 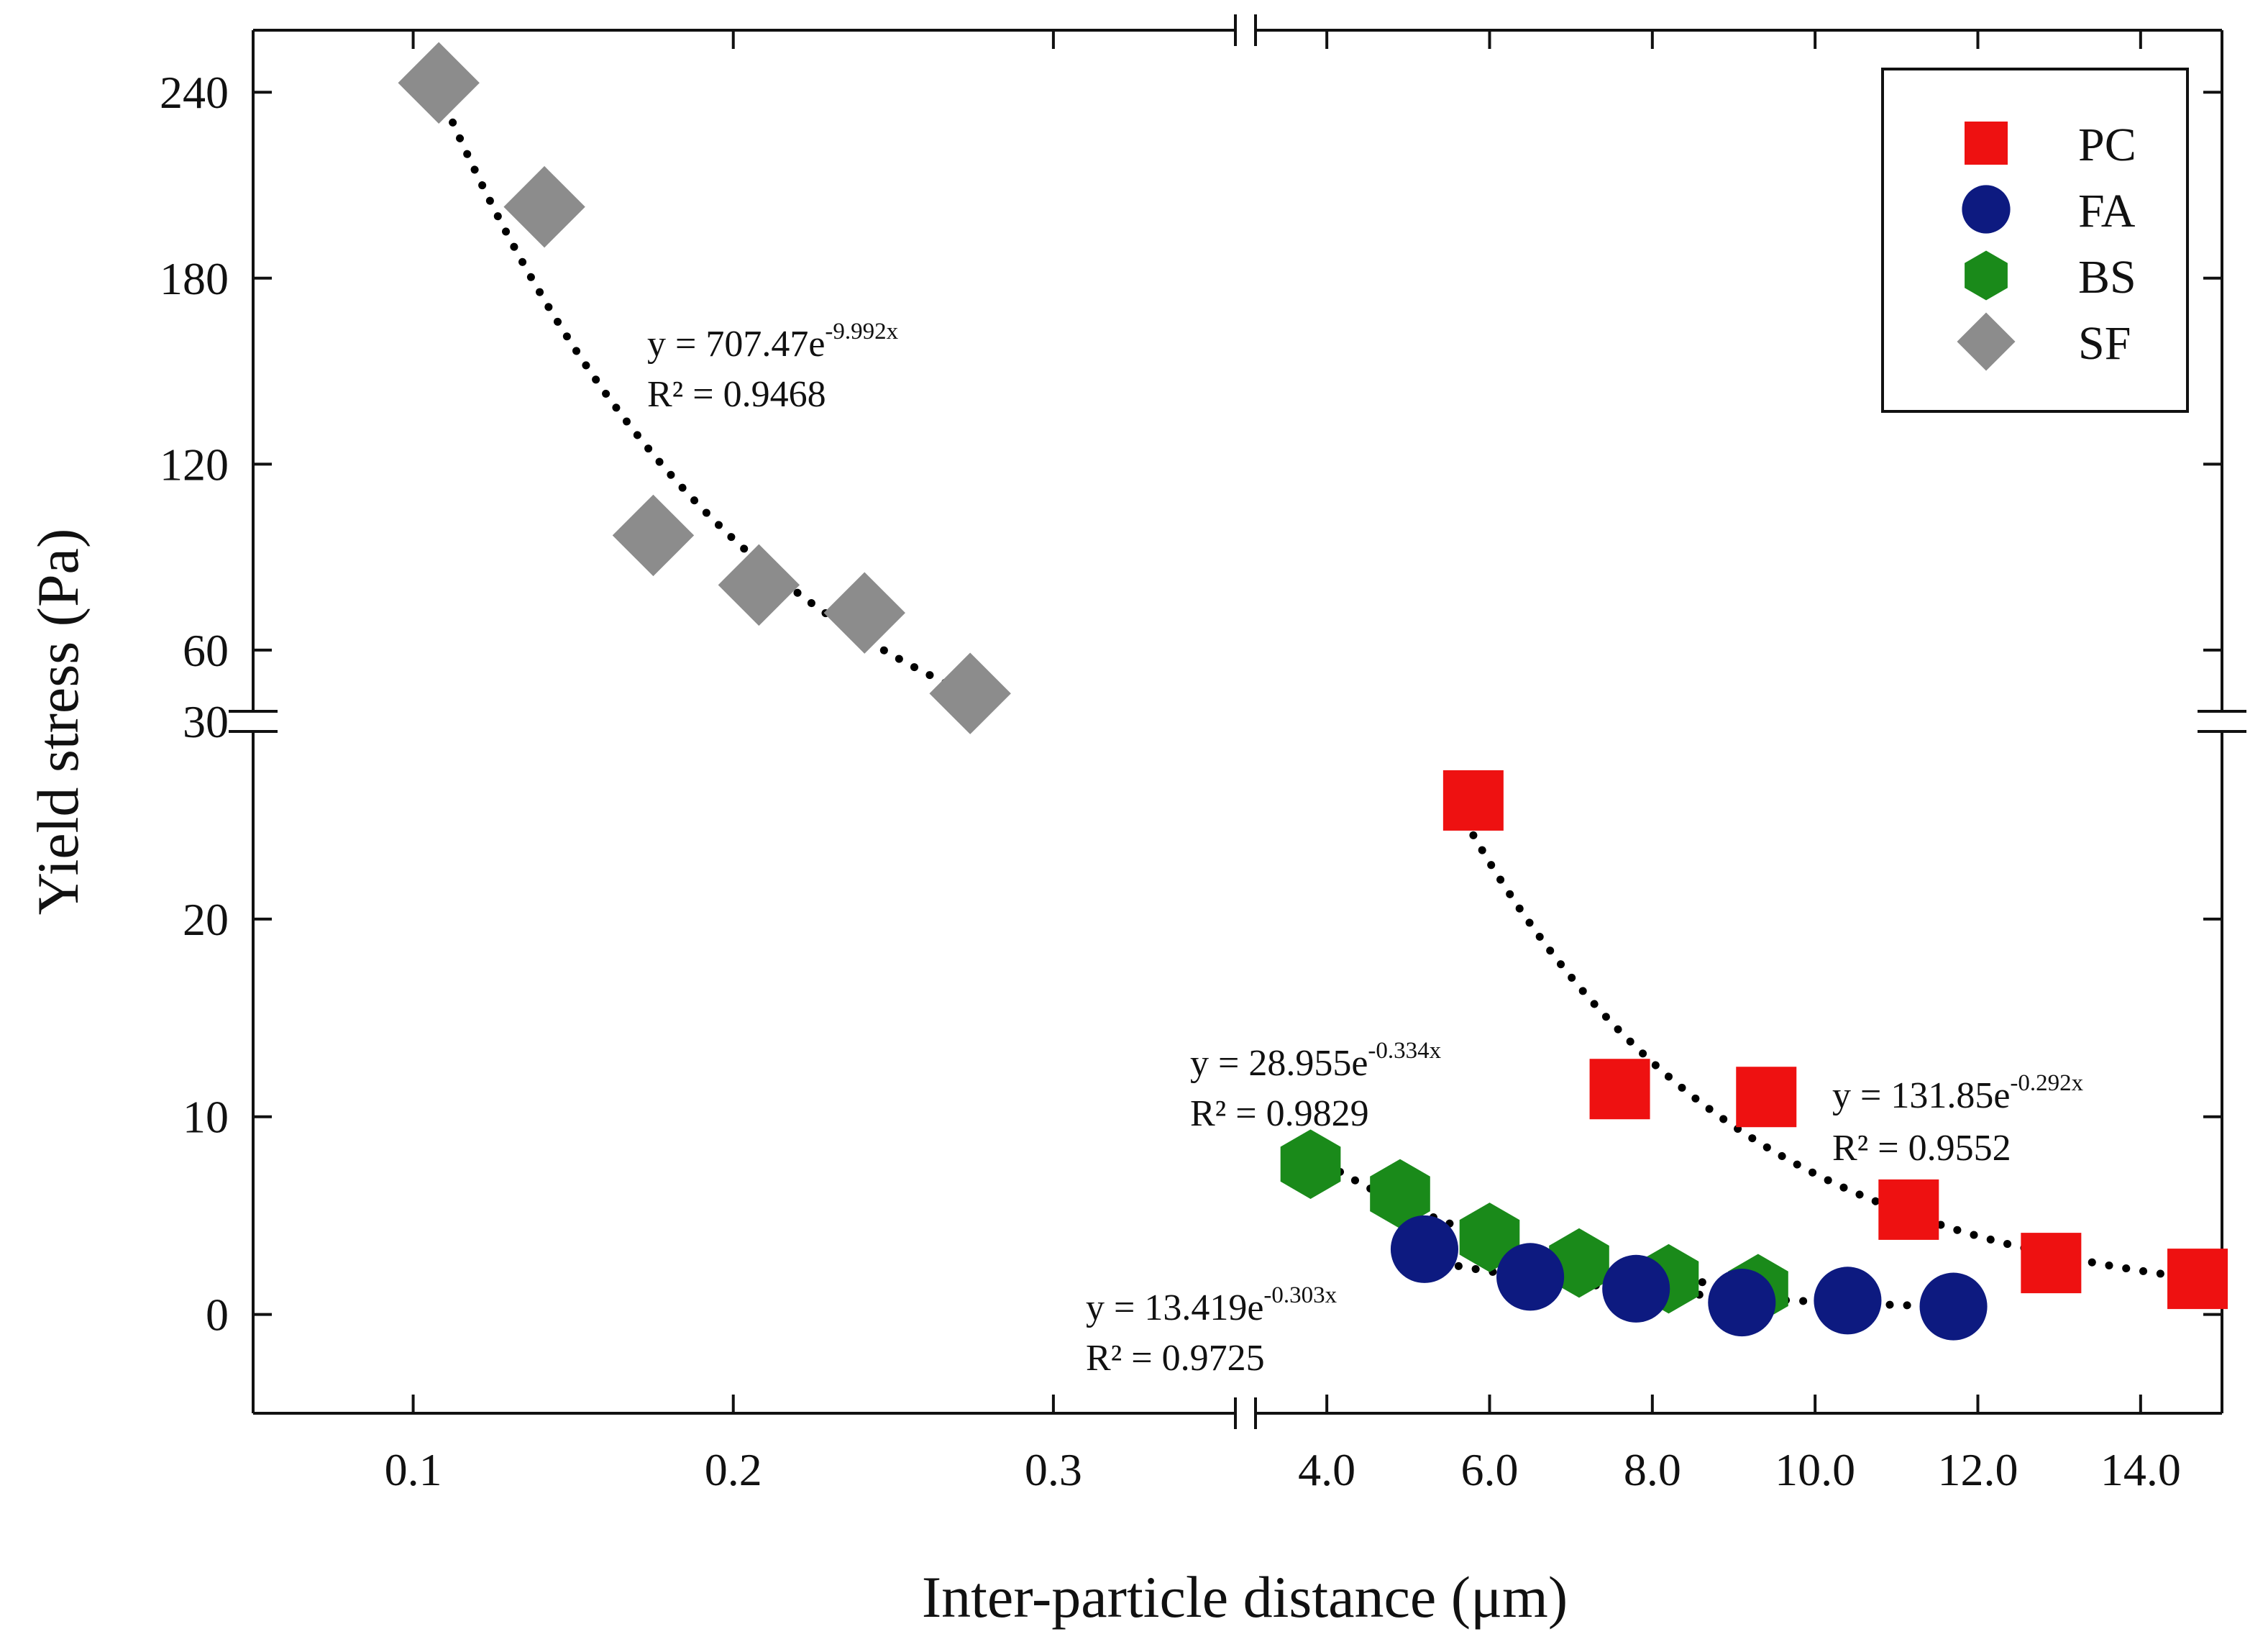 I want to click on equation-main: y = 28.955e, so click(x=1279, y=1063).